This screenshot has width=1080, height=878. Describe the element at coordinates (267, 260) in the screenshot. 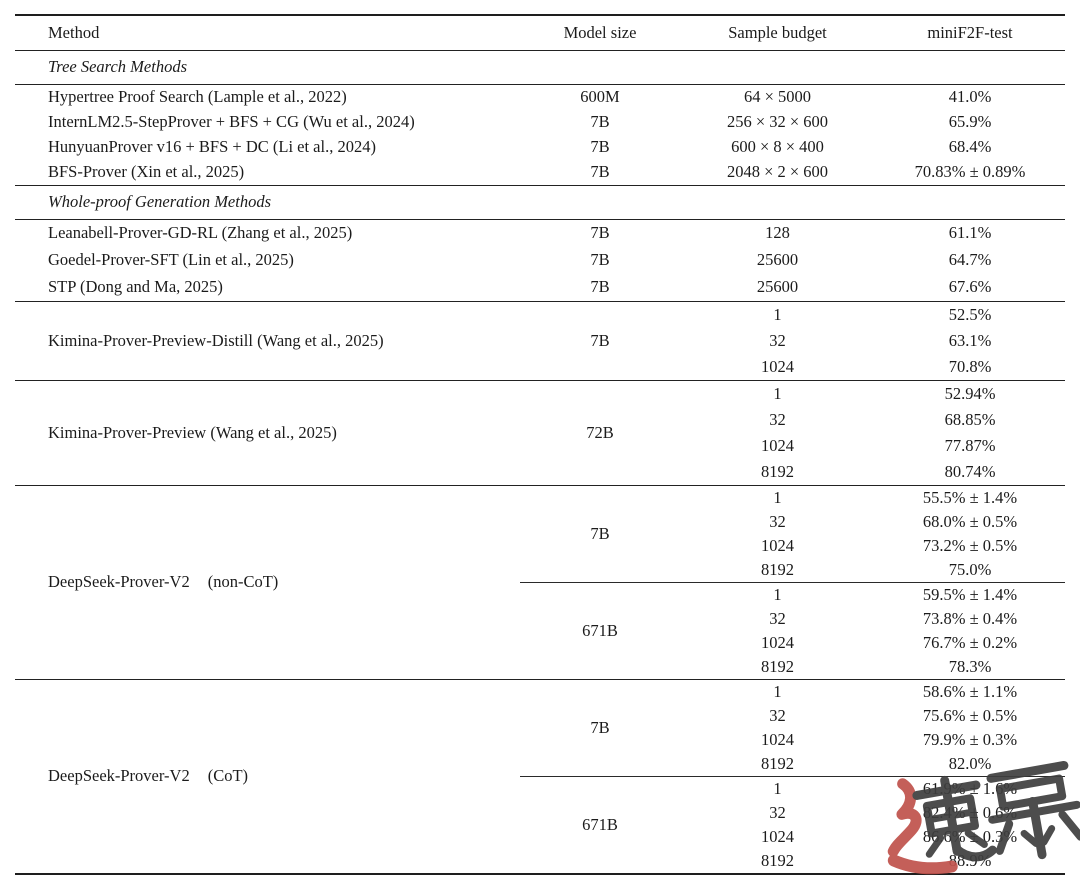

I see `method-cell: Goedel-Prover-SFT (Lin et al., 2025)` at that location.